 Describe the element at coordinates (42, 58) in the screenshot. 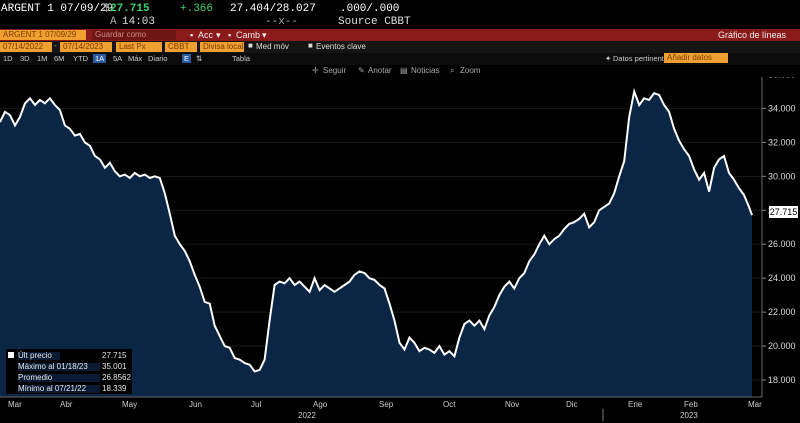

I see `period-1M: 1M` at that location.